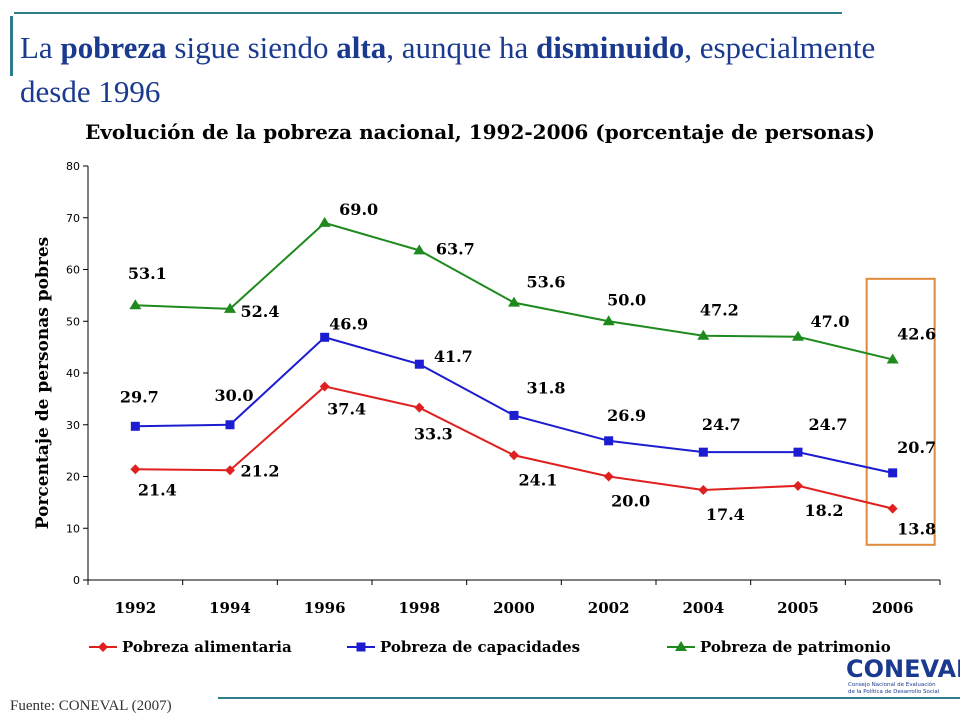  Describe the element at coordinates (260, 470) in the screenshot. I see `data-label-0-1994: 21.2` at that location.